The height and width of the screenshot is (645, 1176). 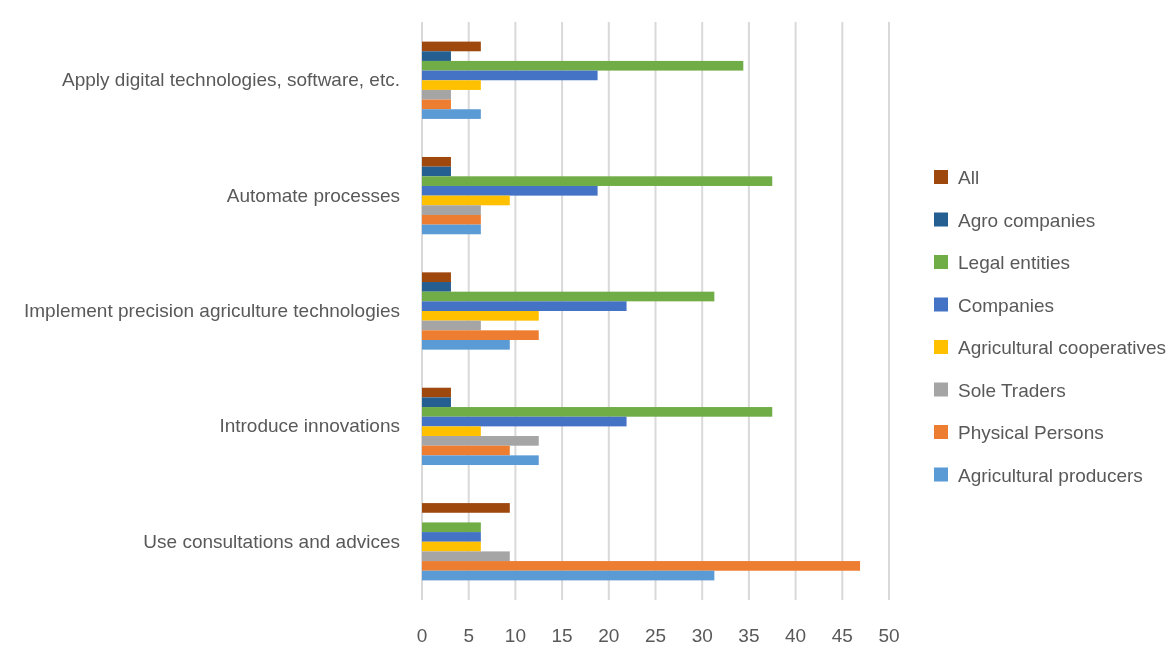 What do you see at coordinates (1031, 432) in the screenshot?
I see `legend-label: Physical Persons` at bounding box center [1031, 432].